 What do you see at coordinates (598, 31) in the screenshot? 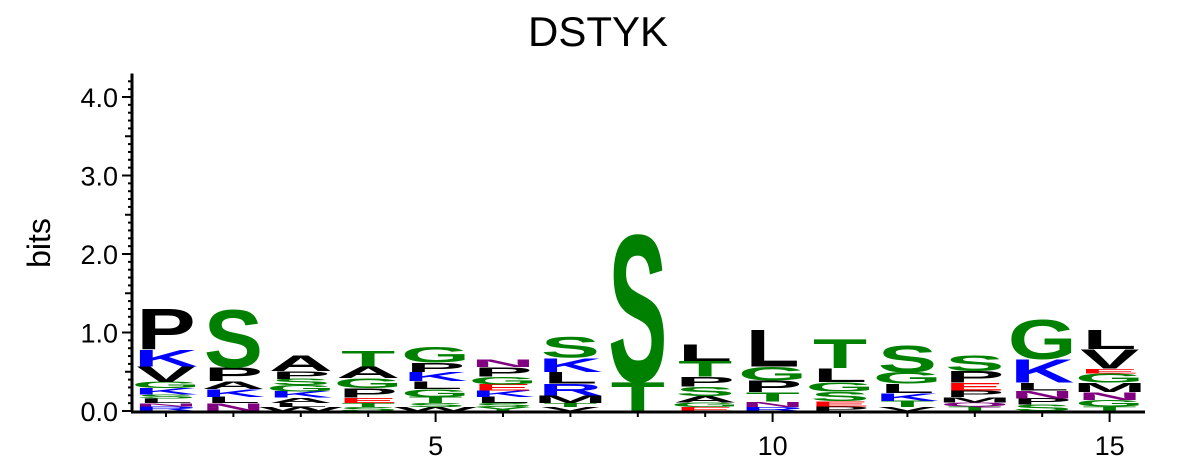
I see `chart-title: DSTYK` at bounding box center [598, 31].